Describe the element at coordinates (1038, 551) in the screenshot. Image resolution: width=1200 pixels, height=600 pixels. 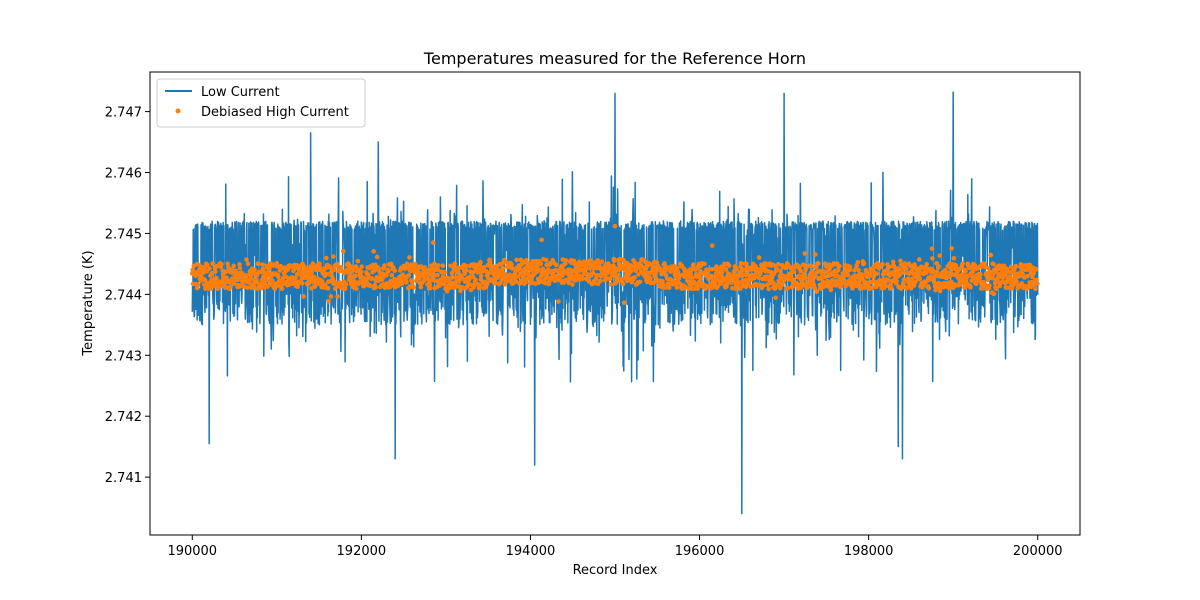
I see `x-tick-label: 200000` at that location.